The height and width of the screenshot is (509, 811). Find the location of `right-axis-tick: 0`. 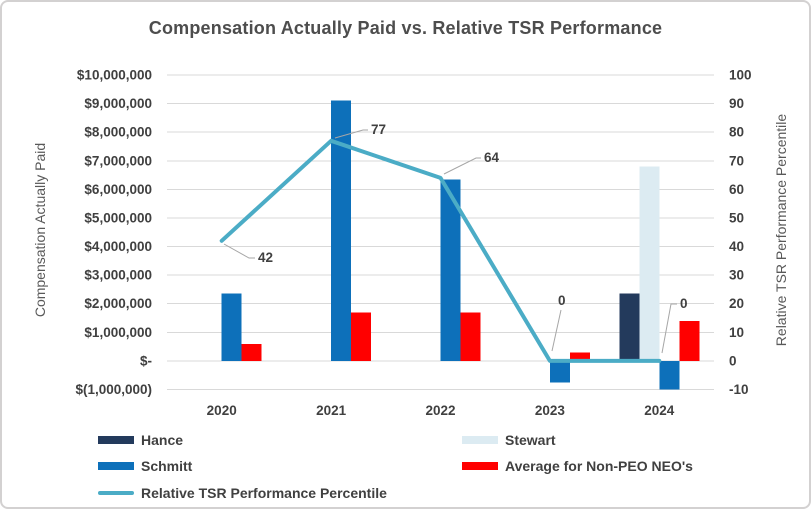

right-axis-tick: 0 is located at coordinates (733, 360).